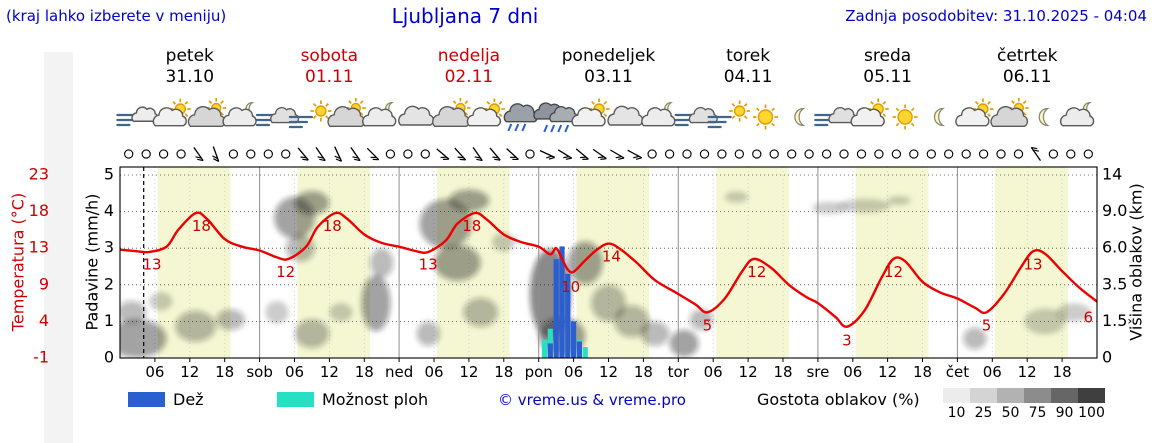 This screenshot has width=1152, height=443. Describe the element at coordinates (44, 283) in the screenshot. I see `svg-text: 9` at that location.